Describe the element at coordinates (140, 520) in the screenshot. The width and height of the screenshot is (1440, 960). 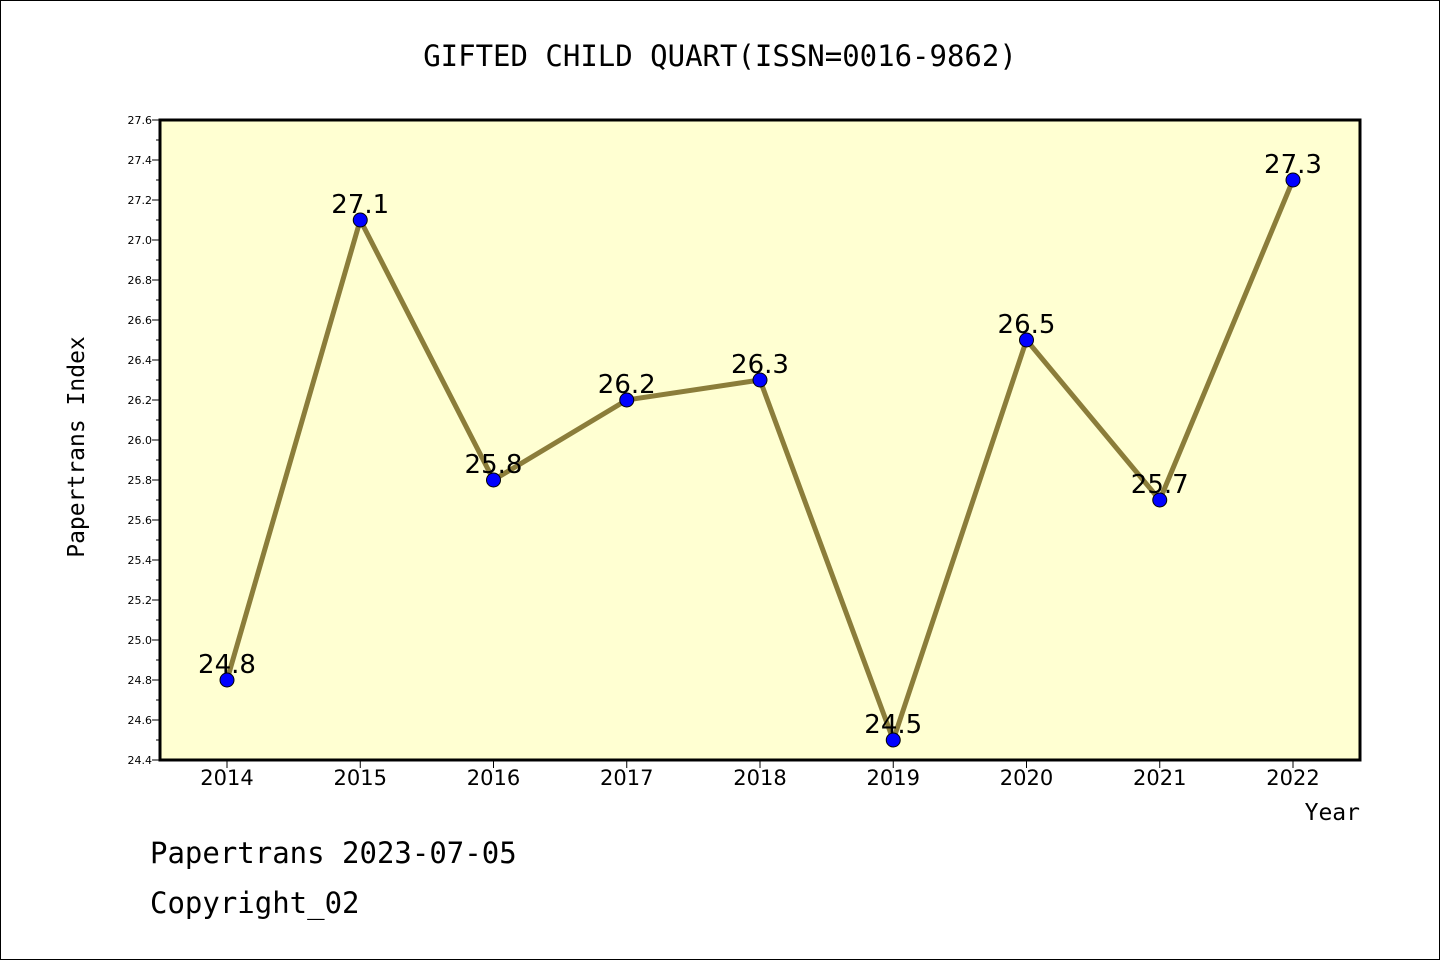
I see `y-tick-label: 25.6` at that location.